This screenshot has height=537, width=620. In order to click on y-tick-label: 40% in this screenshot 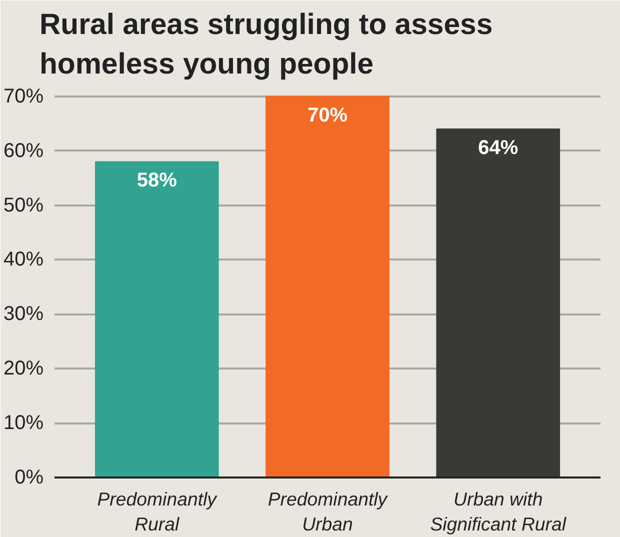, I will do `click(23, 259)`.